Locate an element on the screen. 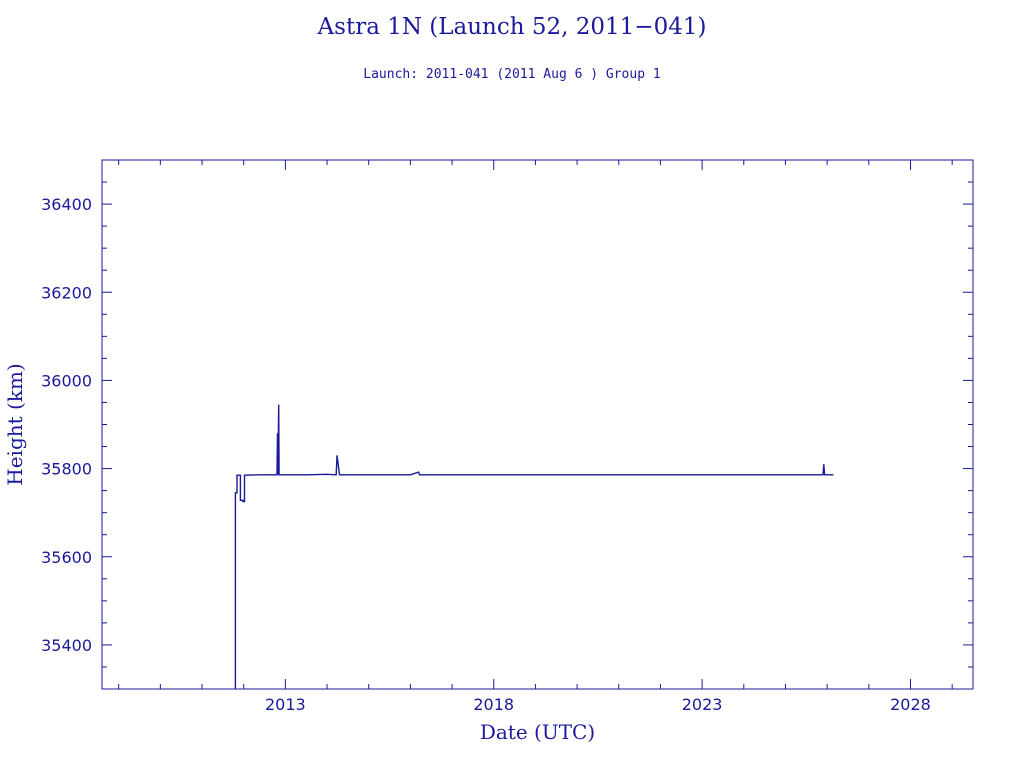 This screenshot has height=768, width=1024. x-tick-label: 2018 is located at coordinates (493, 704).